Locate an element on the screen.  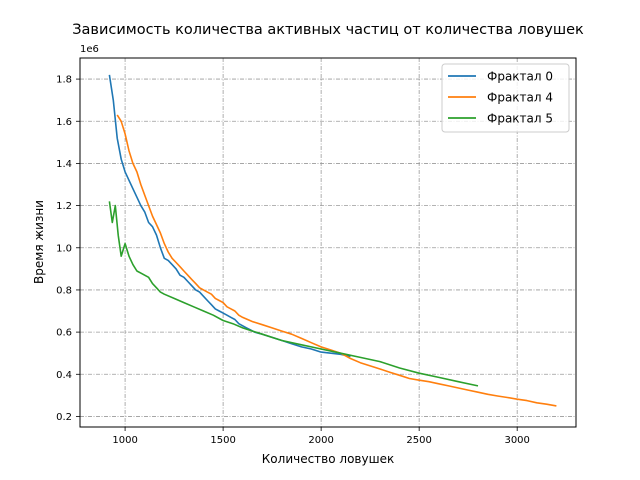
y-tick-label: 0.4 is located at coordinates (64, 375).